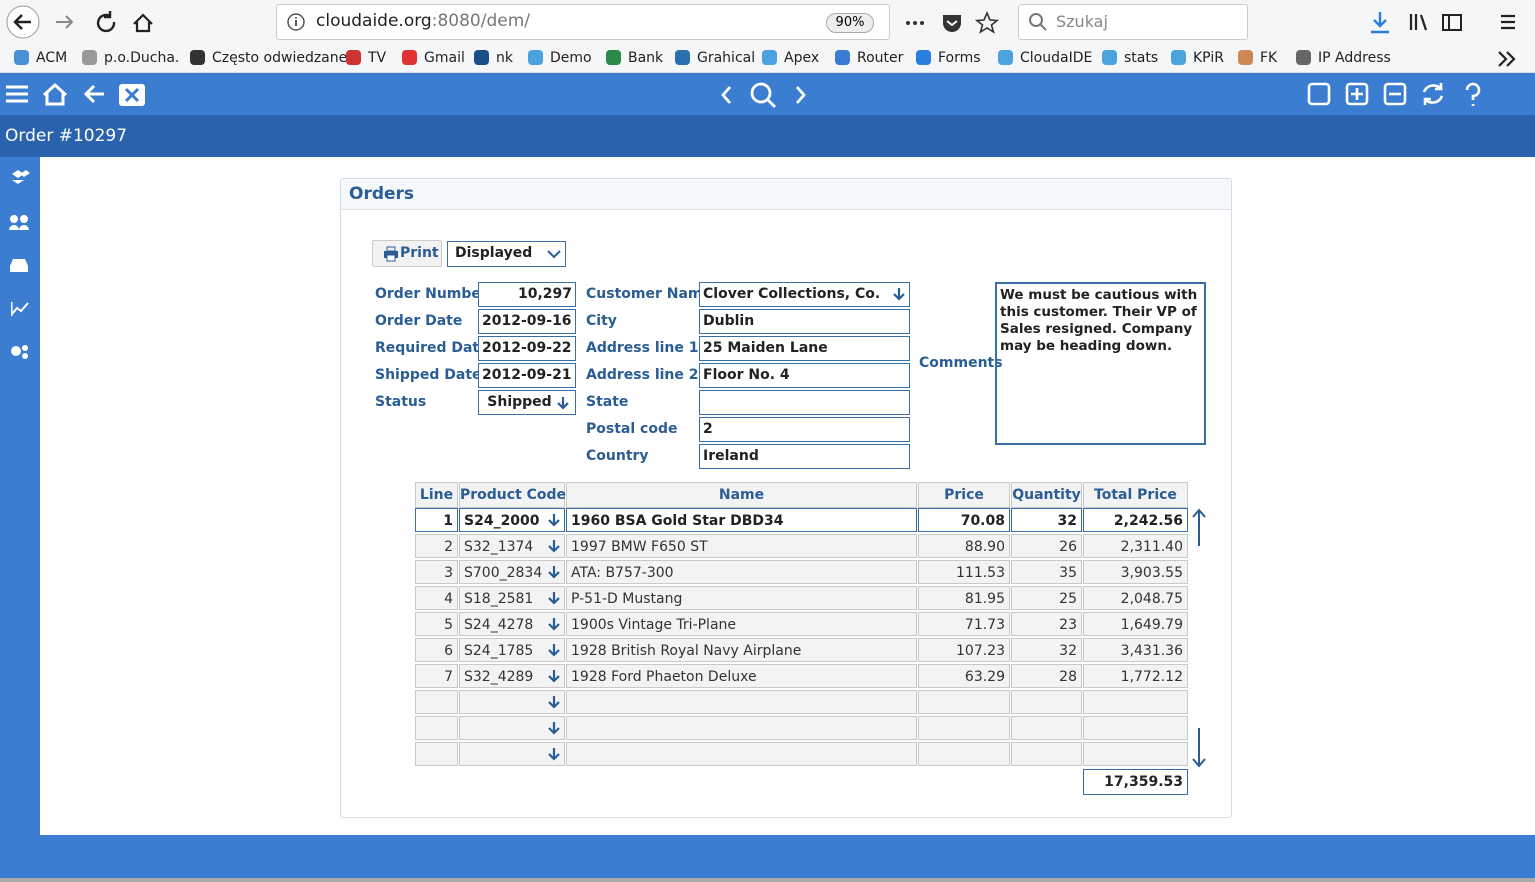 The width and height of the screenshot is (1535, 882). I want to click on table-cell: S32_1374, so click(512, 546).